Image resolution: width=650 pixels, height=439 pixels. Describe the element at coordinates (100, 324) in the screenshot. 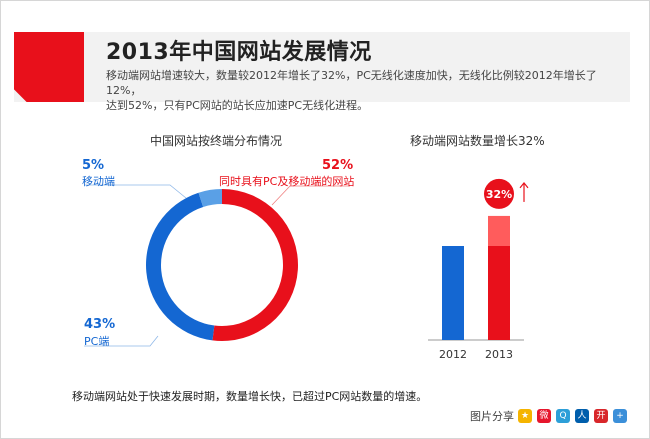

I see `pc-percent: 43%` at that location.